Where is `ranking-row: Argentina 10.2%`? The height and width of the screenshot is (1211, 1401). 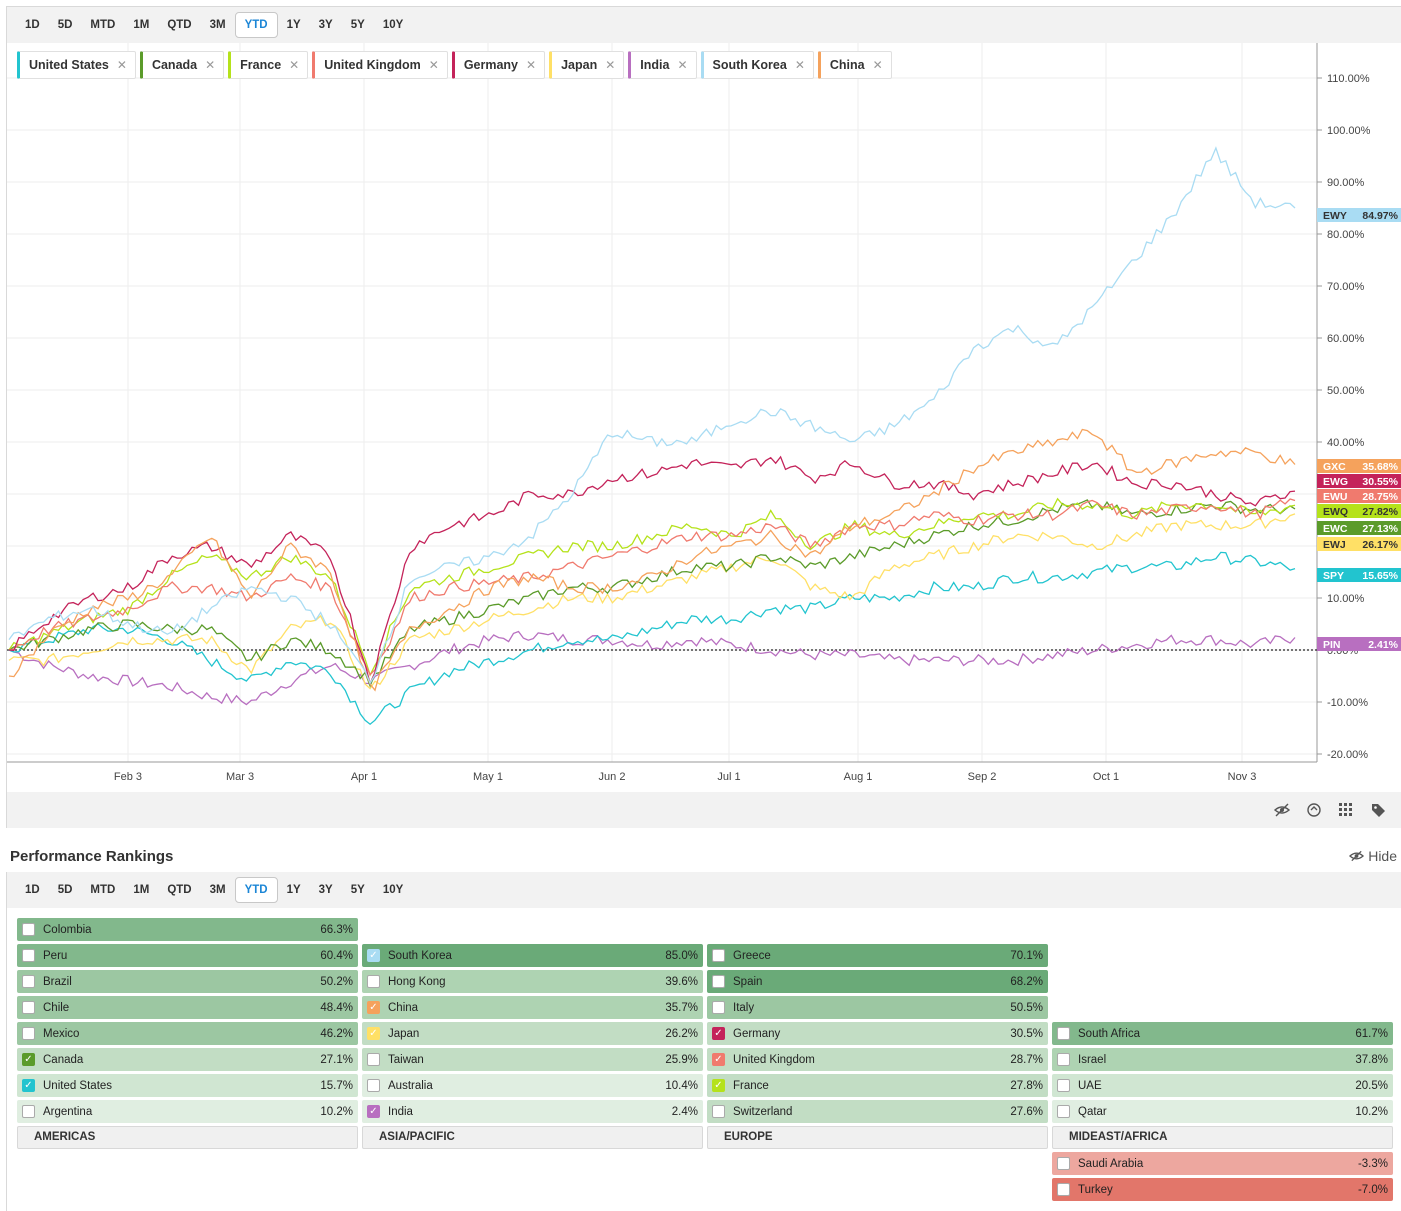
ranking-row: Argentina 10.2% is located at coordinates (187, 1111).